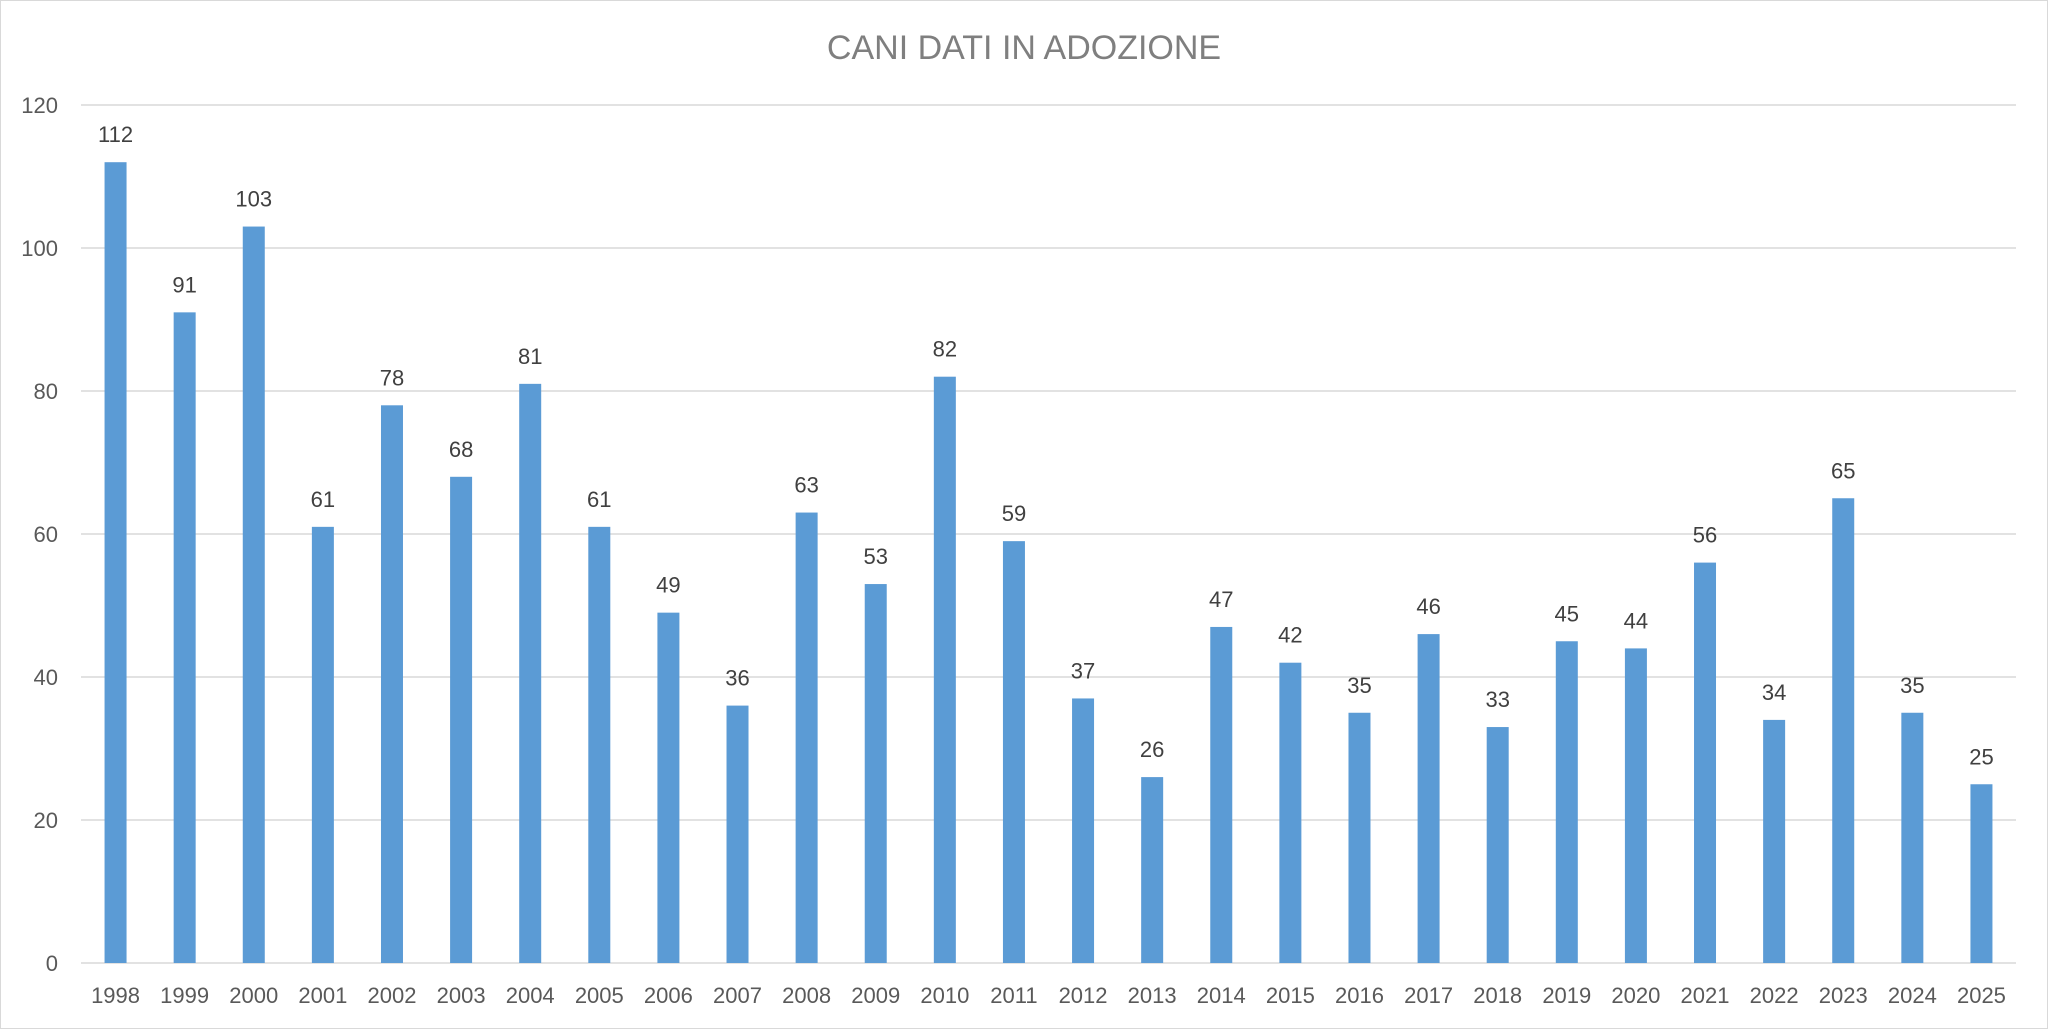 The height and width of the screenshot is (1029, 2048). Describe the element at coordinates (1152, 749) in the screenshot. I see `data-label-2013: 26` at that location.